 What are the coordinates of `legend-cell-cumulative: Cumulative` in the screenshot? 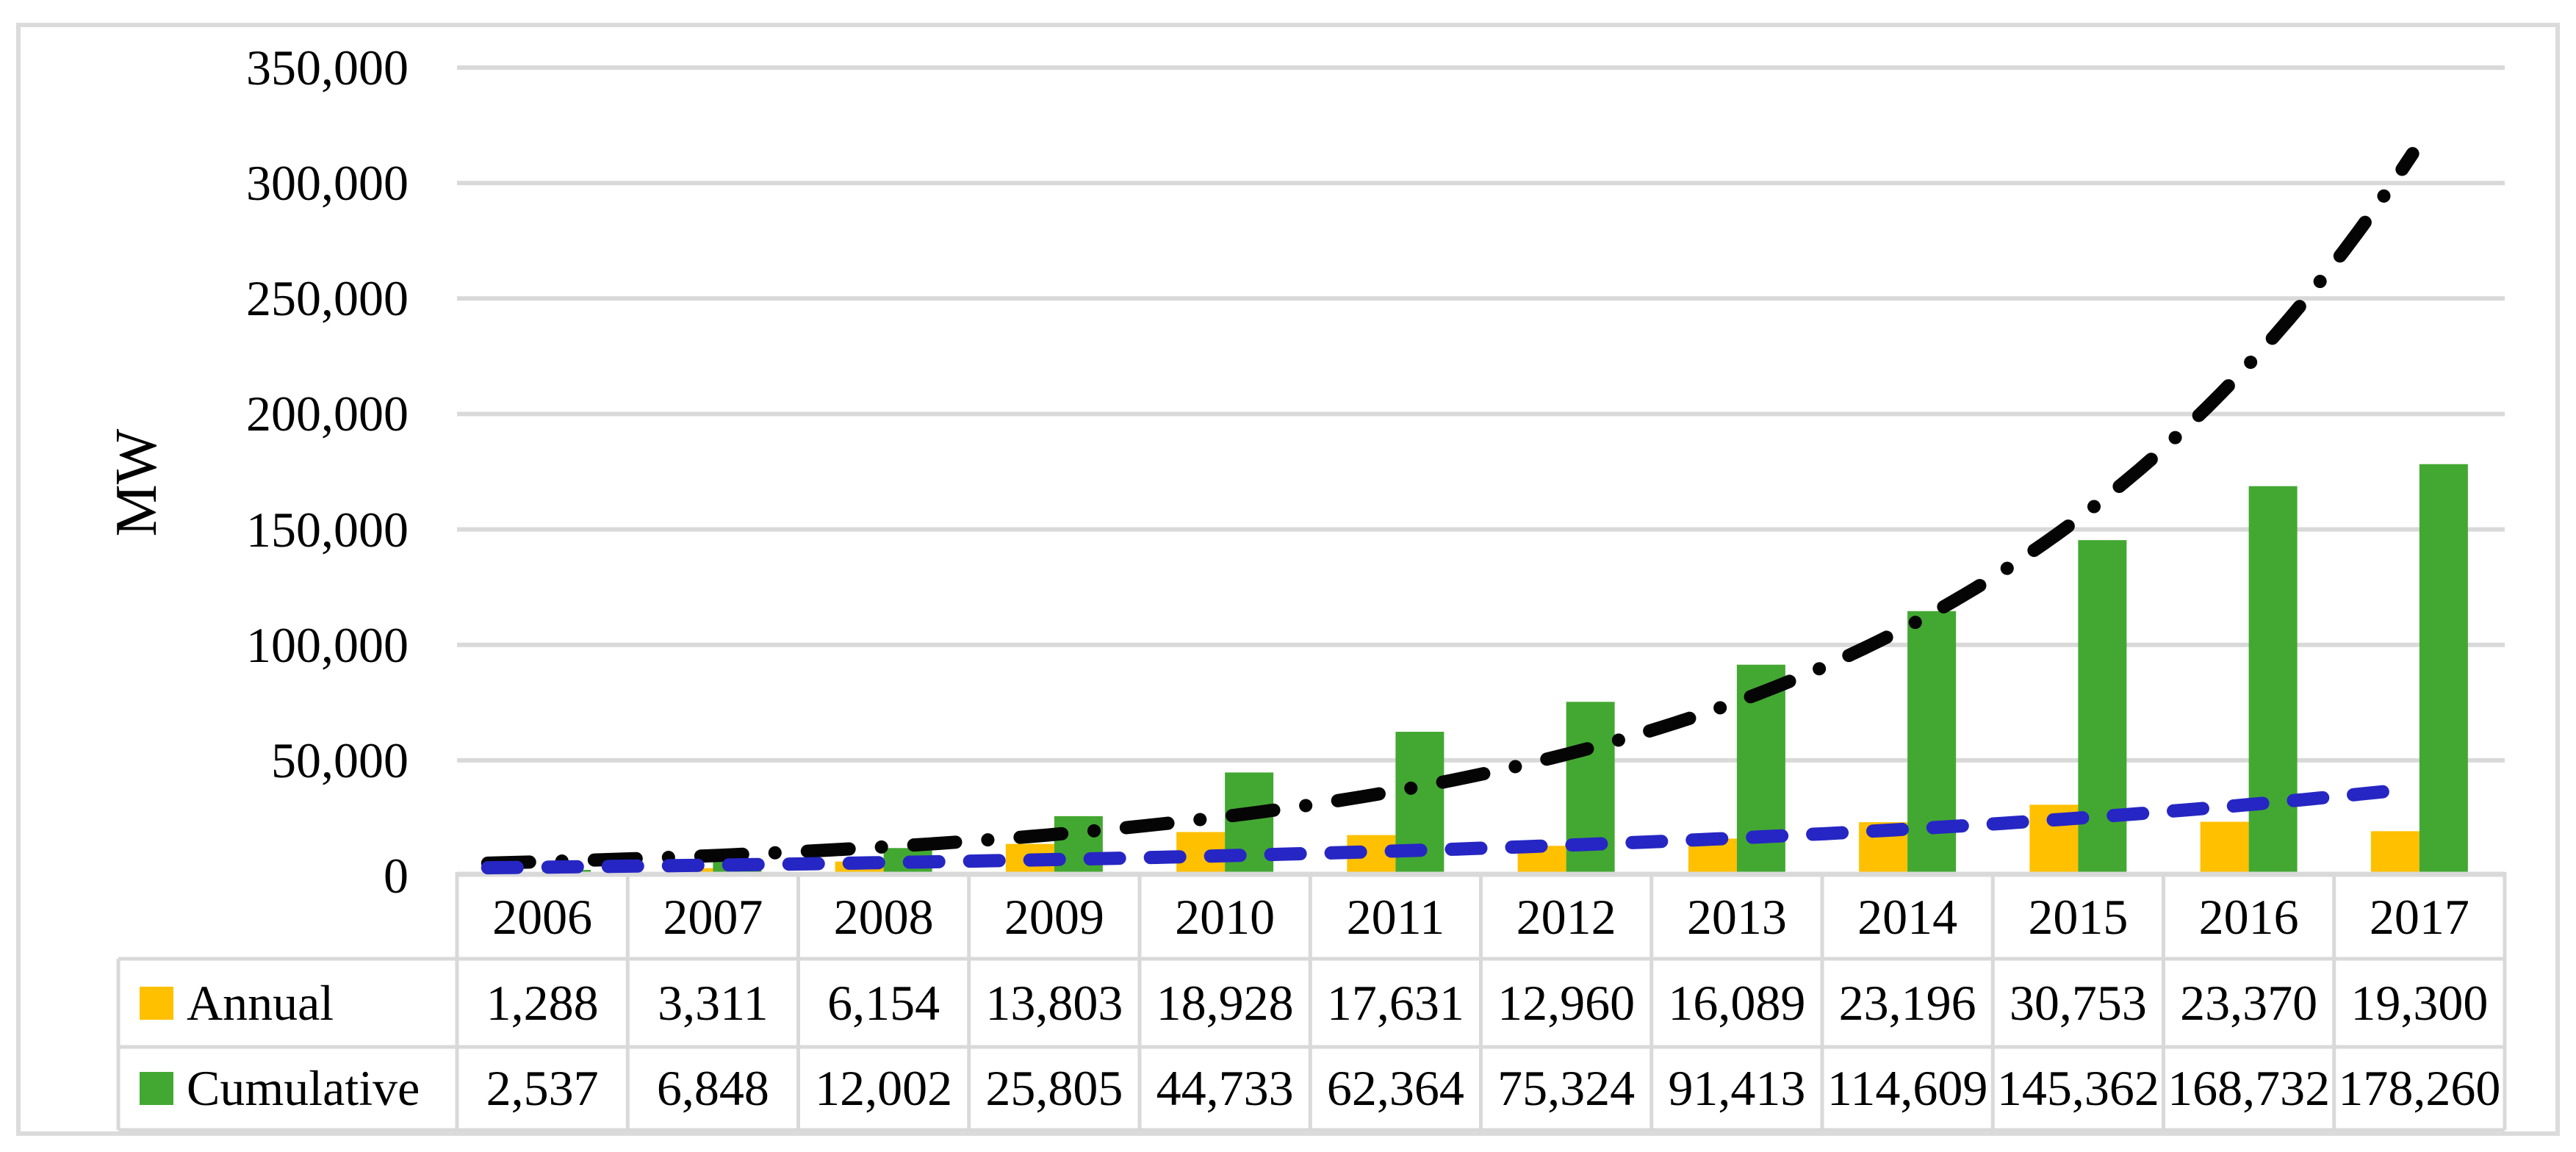 It's located at (287, 1089).